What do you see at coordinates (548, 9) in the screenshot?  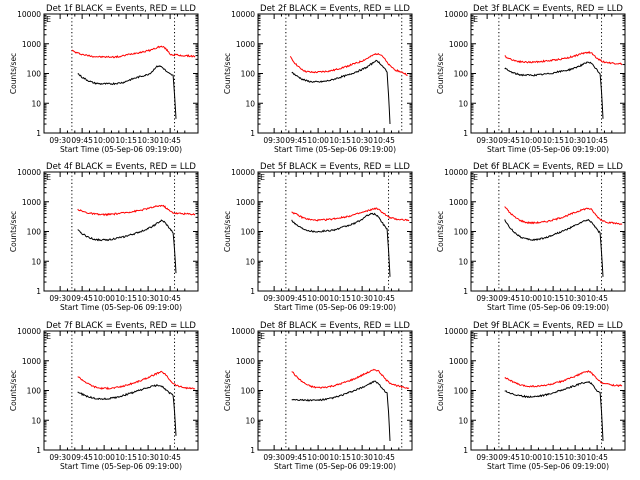 I see `panel-title: Det 3f BLACK = Events, RED = LLD` at bounding box center [548, 9].